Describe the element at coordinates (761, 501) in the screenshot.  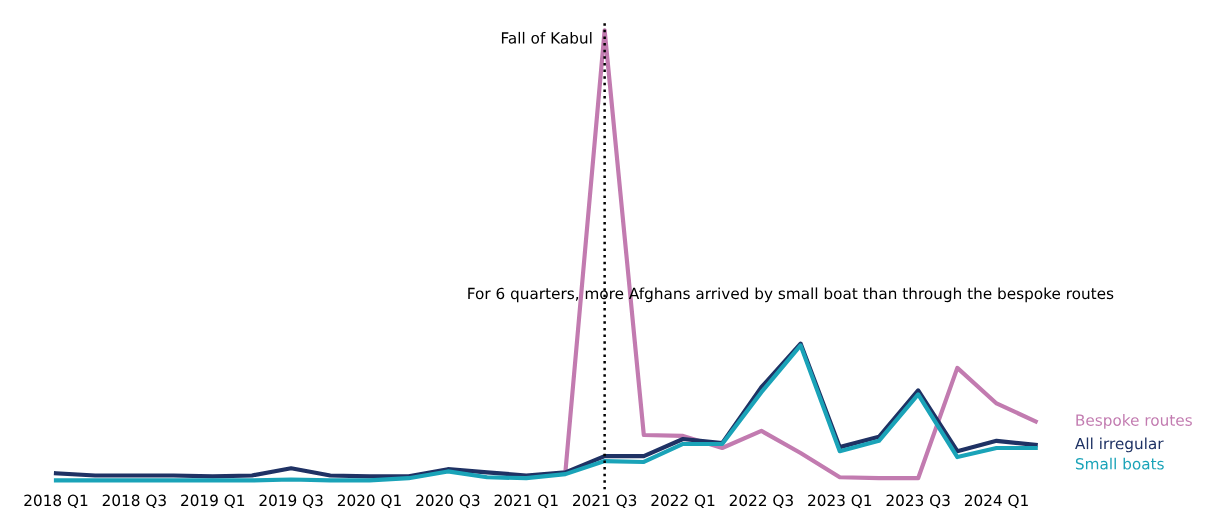
I see `x-tick-label: 2022 Q3` at that location.